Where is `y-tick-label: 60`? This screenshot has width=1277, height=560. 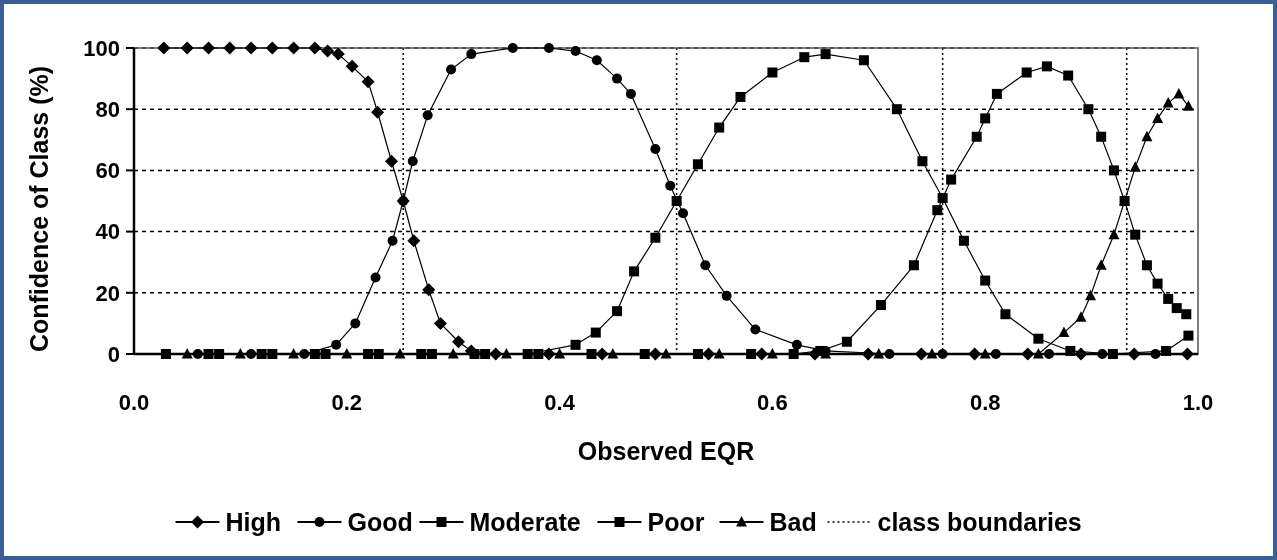 y-tick-label: 60 is located at coordinates (107, 171).